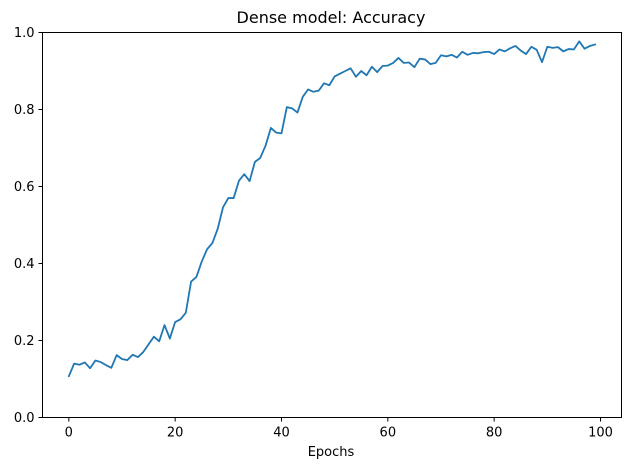  I want to click on x-tick-label: 0, so click(69, 433).